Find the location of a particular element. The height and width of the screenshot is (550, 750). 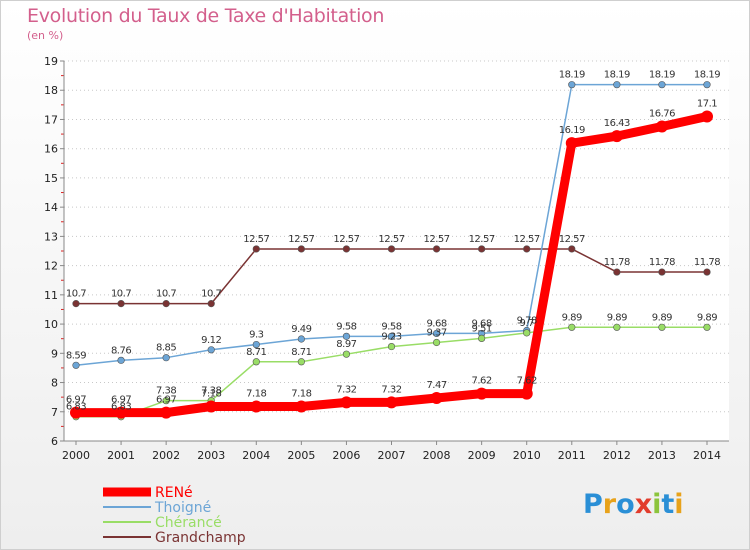

proxiti-logo: Proxiti is located at coordinates (633, 504).